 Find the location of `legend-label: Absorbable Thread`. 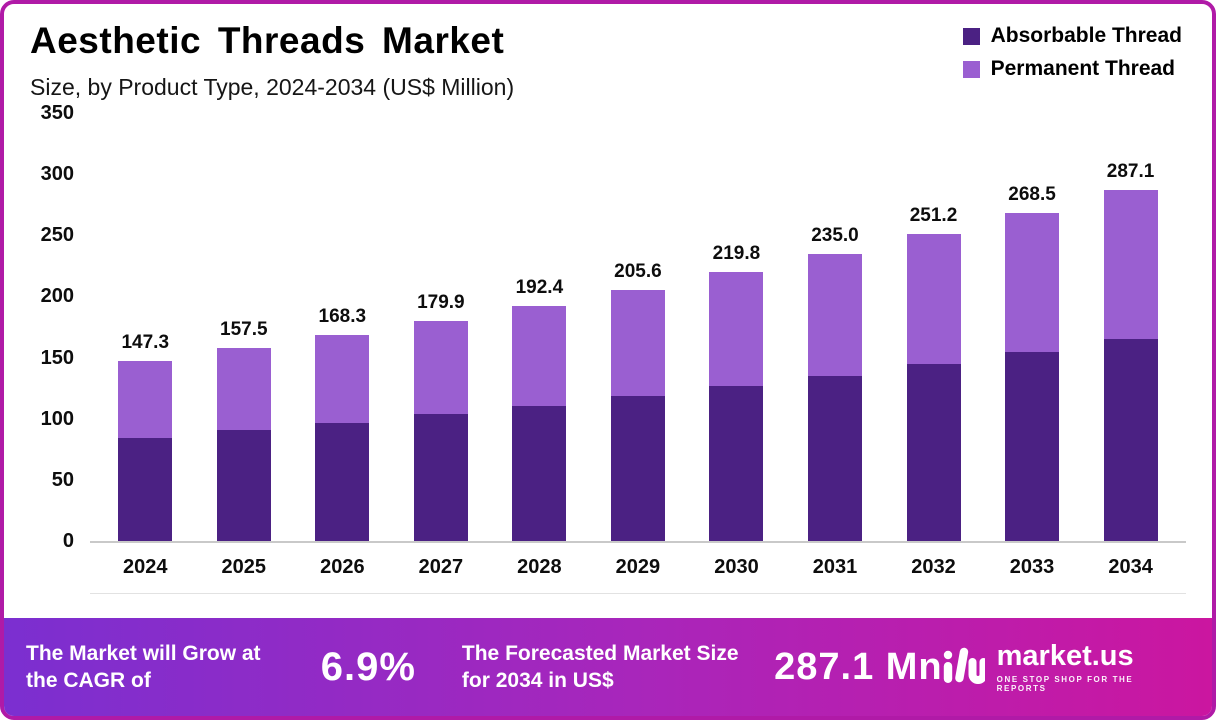

legend-label: Absorbable Thread is located at coordinates (1086, 35).